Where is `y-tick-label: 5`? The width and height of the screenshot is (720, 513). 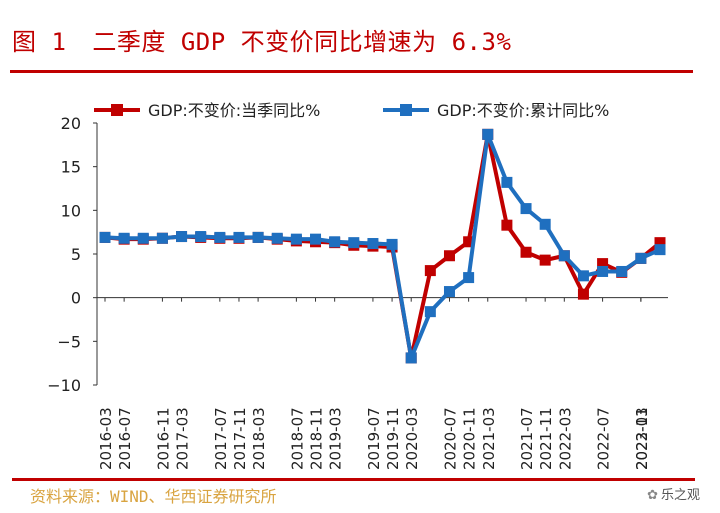
y-tick-label: 5 is located at coordinates (76, 254).